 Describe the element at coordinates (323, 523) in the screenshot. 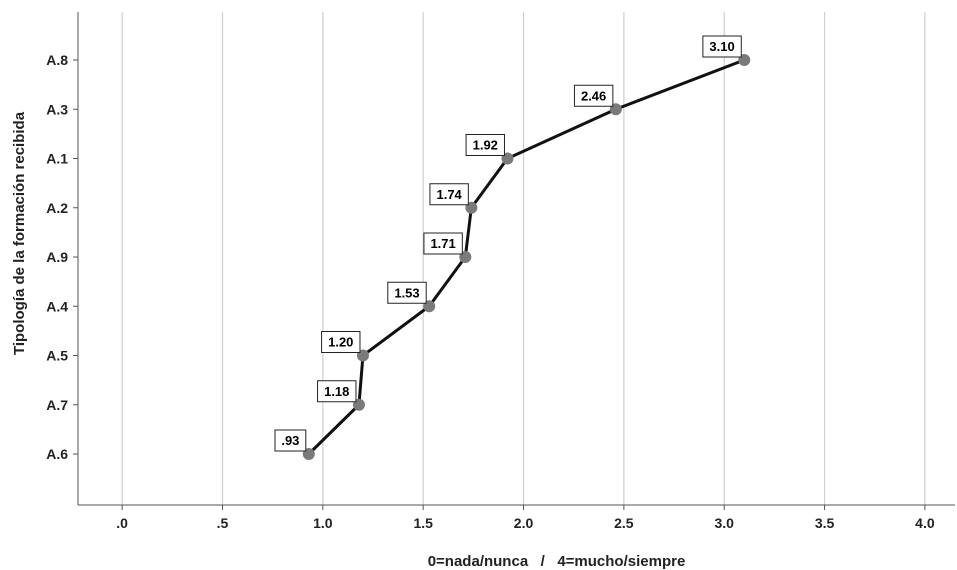

I see `x-tick-label: 1.0` at that location.